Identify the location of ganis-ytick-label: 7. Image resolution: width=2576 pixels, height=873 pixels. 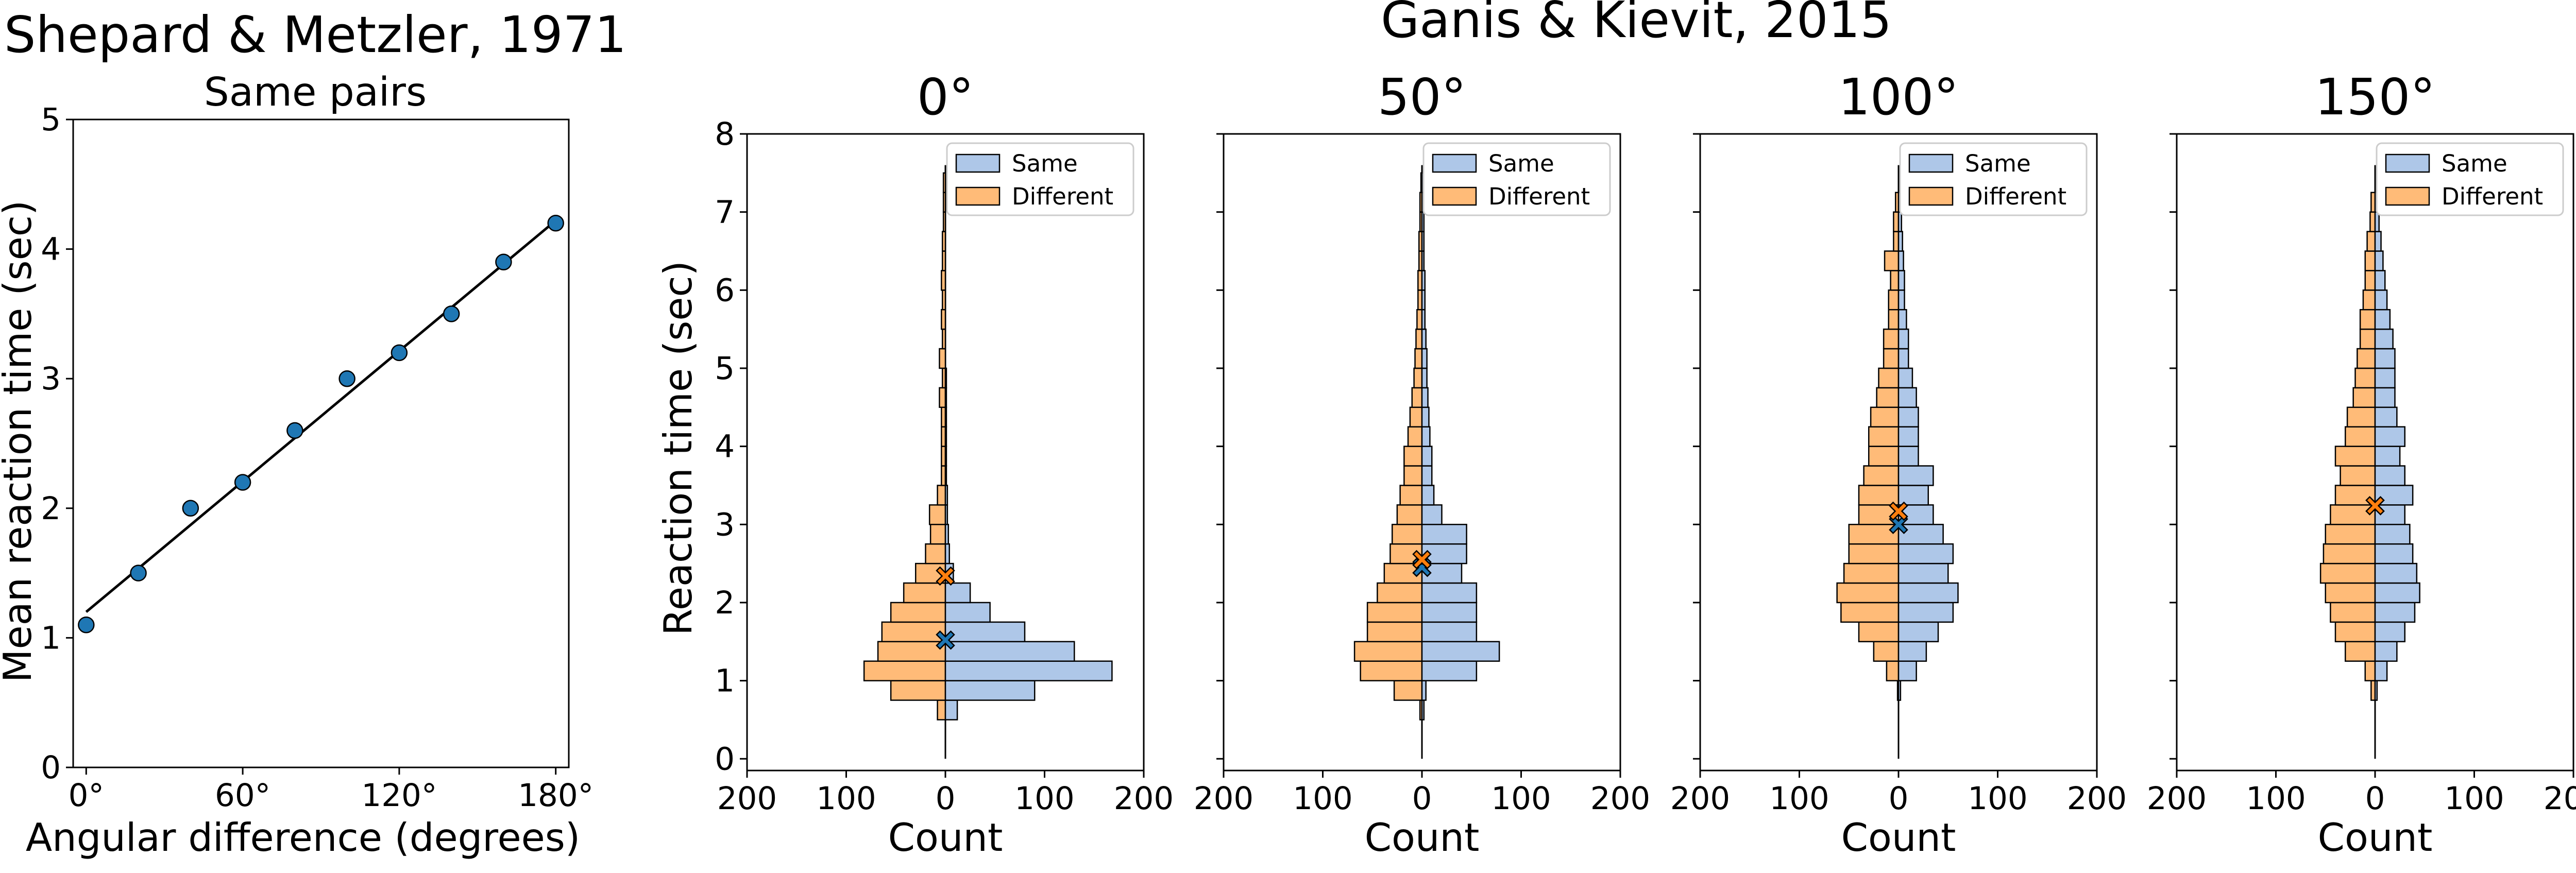
(725, 212).